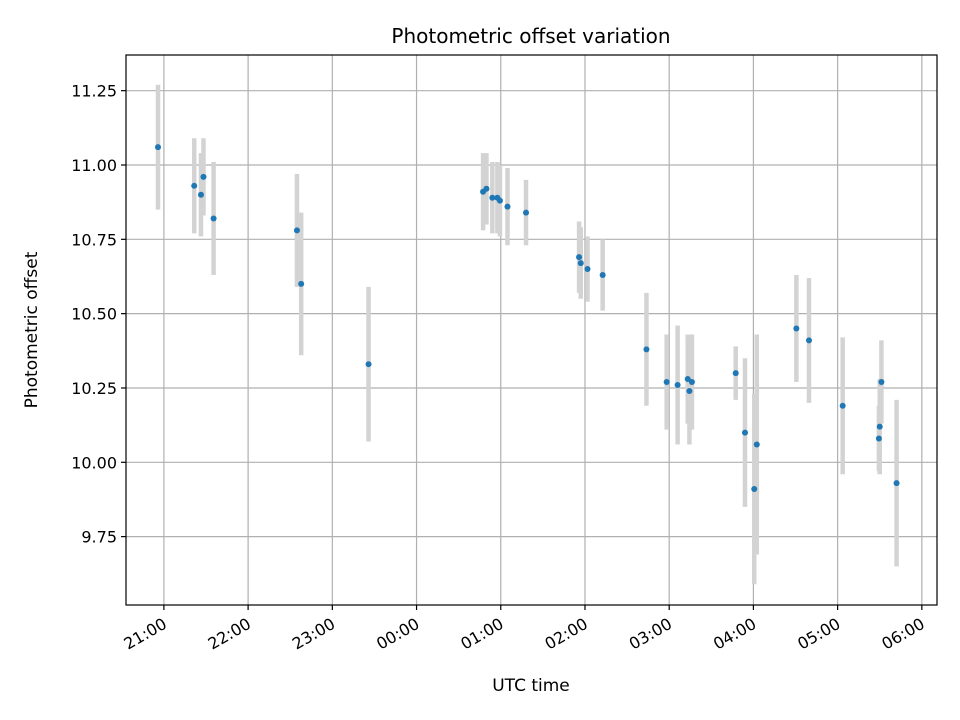 Image resolution: width=960 pixels, height=720 pixels. Describe the element at coordinates (481, 634) in the screenshot. I see `x-tick-label: 01:00` at that location.